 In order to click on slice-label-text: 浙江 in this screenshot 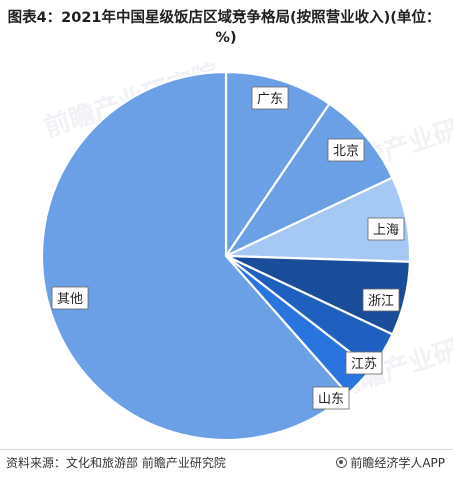, I will do `click(381, 301)`.